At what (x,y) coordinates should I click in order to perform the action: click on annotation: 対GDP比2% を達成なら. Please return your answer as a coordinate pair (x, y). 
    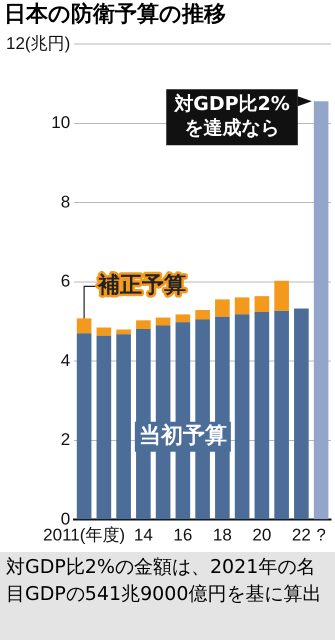
    Looking at the image, I should click on (231, 116).